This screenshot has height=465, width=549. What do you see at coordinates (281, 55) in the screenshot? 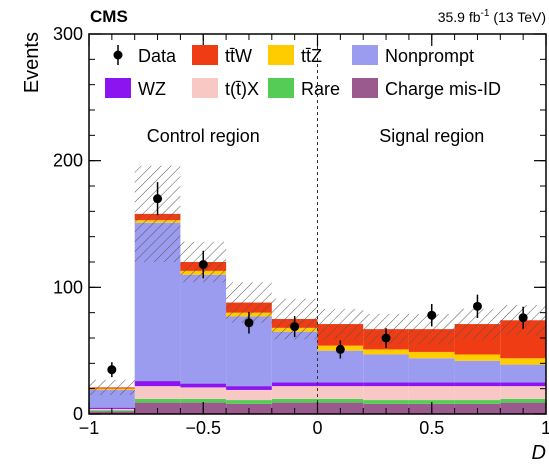
I see `legend-swatch-ttz` at bounding box center [281, 55].